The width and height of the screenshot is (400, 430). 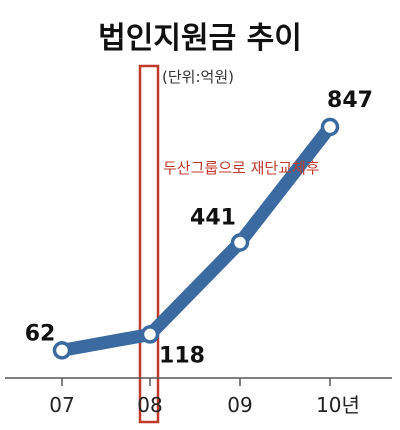 I want to click on annotation-label: 두산그룹으로 재단교체후, so click(x=241, y=168).